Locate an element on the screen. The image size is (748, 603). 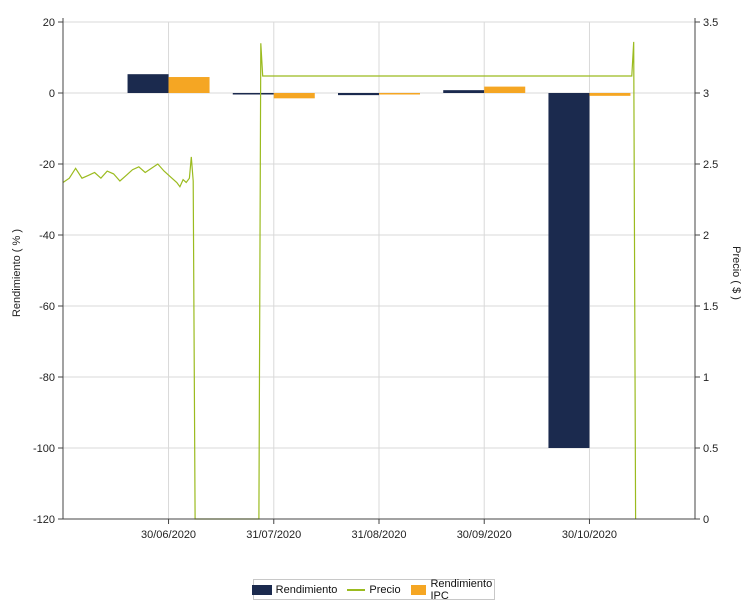
y-right-tick-label-3: 2 is located at coordinates (706, 236).